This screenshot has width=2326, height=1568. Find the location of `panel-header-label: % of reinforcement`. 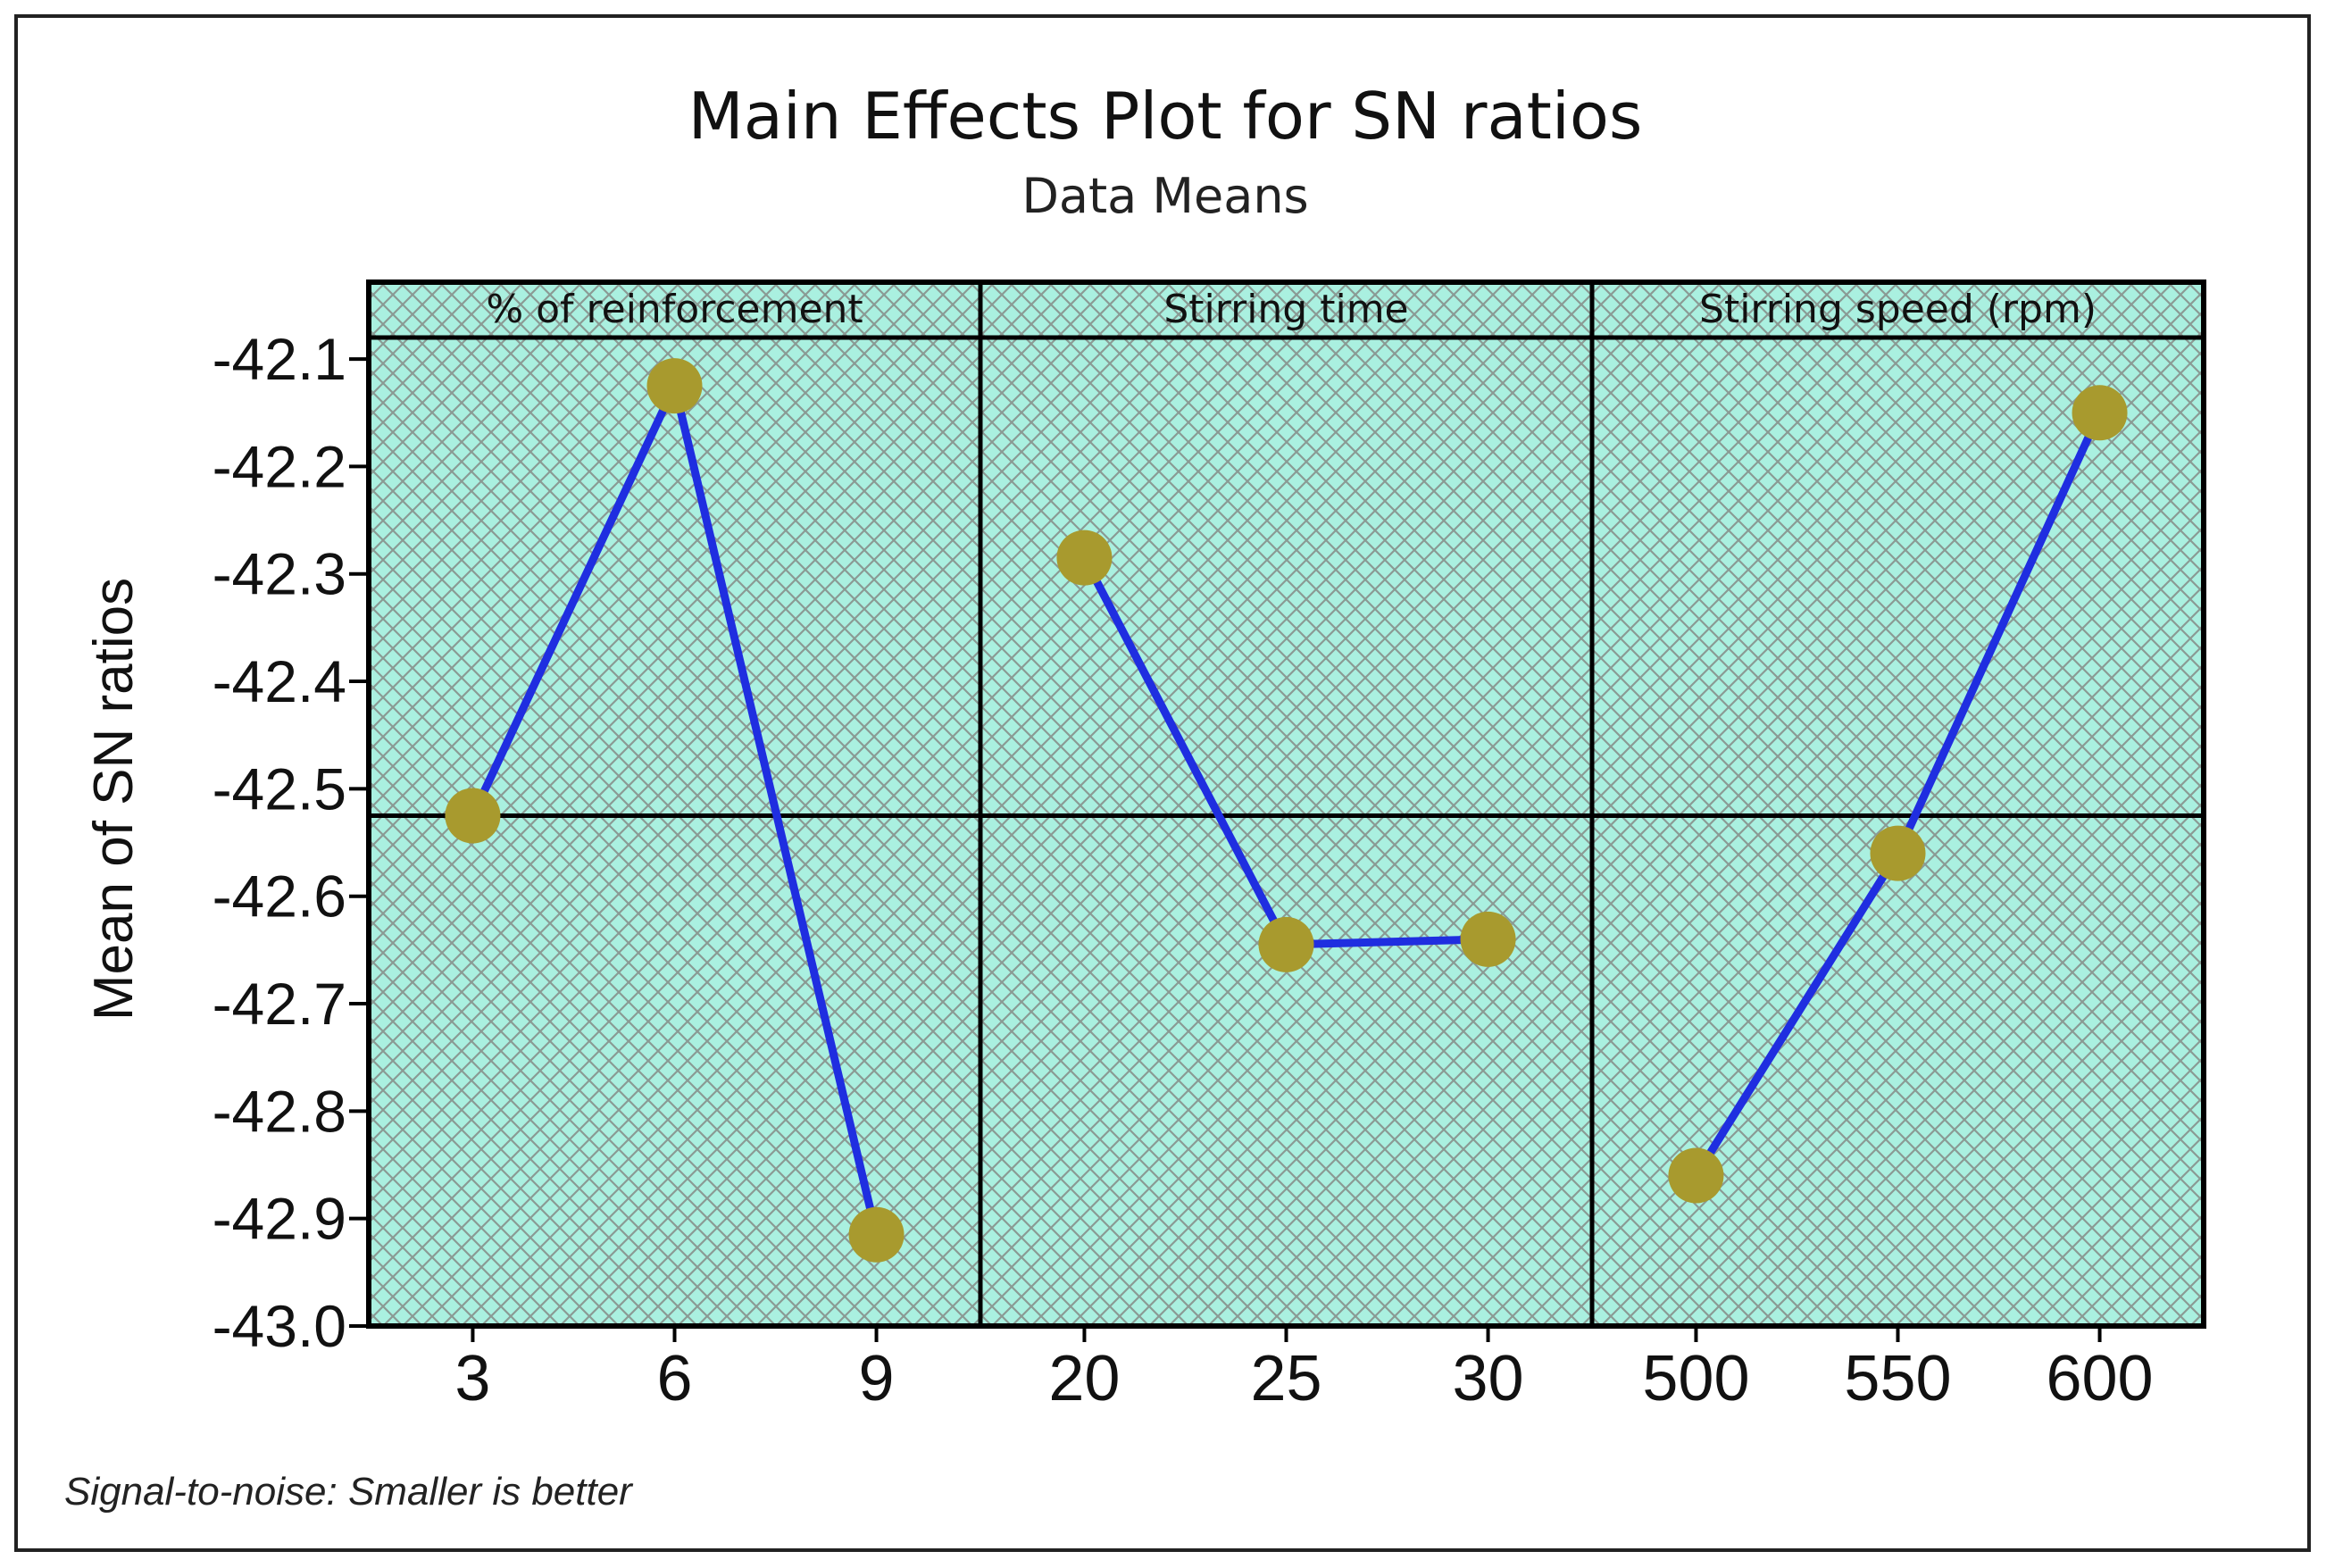

panel-header-label: % of reinforcement is located at coordinates (674, 309).